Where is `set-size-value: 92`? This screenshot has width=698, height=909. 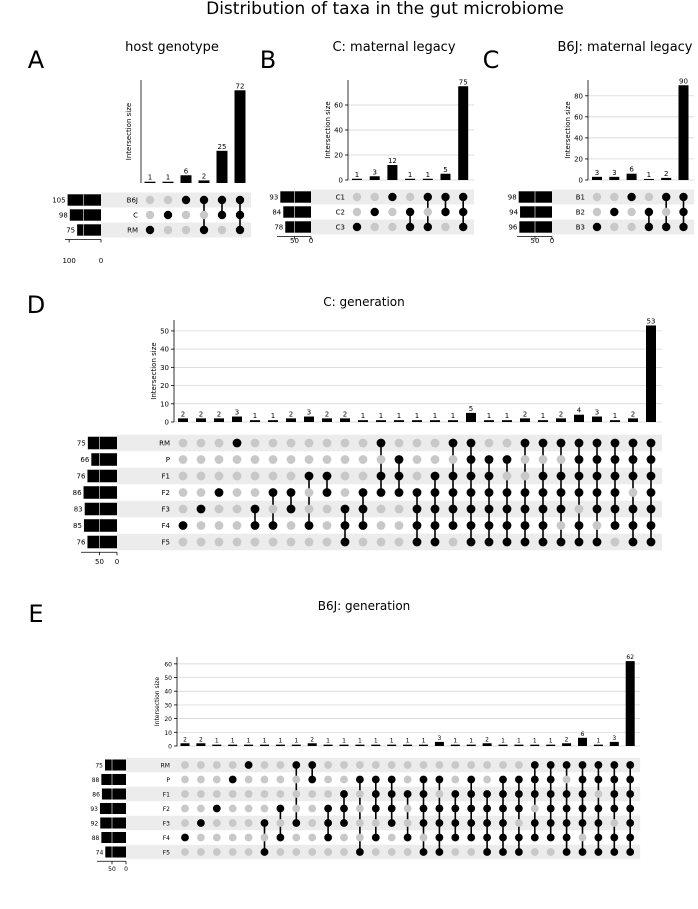 set-size-value: 92 is located at coordinates (95, 824).